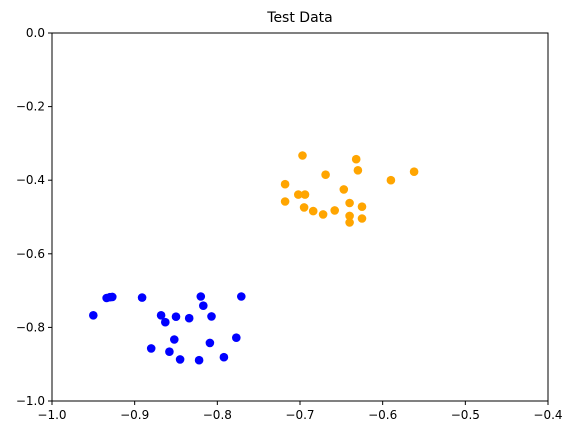 This screenshot has width=576, height=435. What do you see at coordinates (34, 217) in the screenshot?
I see `y-axis: 0.0 −0.2 −0.4 −0.6 −0.8 −1.0` at bounding box center [34, 217].